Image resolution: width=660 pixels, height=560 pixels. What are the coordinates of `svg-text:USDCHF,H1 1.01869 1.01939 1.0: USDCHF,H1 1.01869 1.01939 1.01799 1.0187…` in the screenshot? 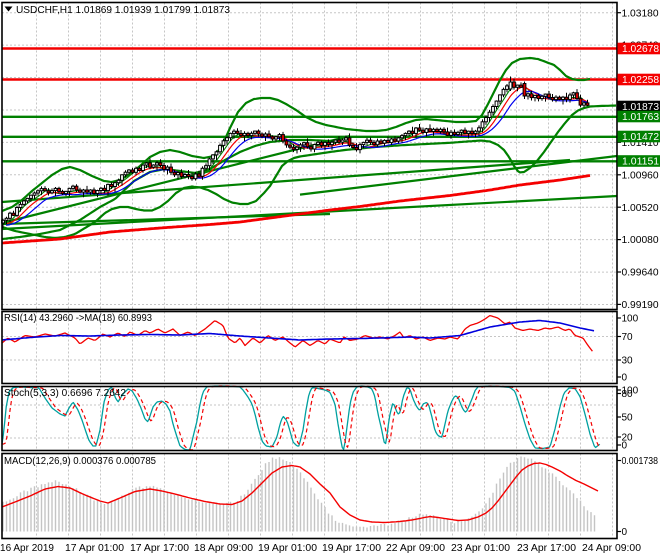 It's located at (123, 10).